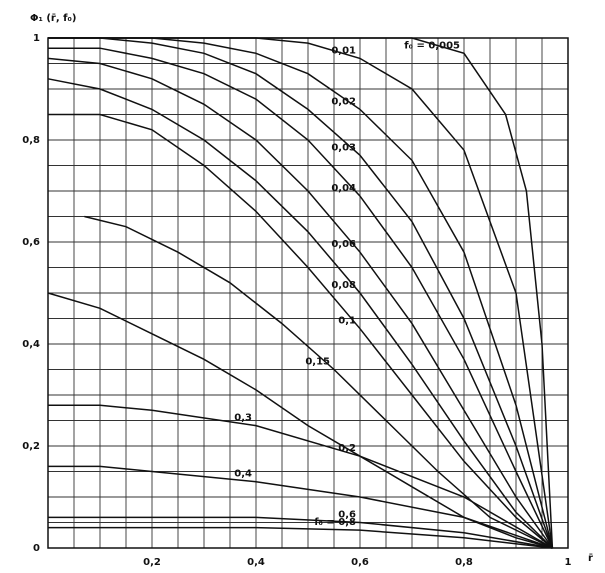  Describe the element at coordinates (343, 101) in the screenshot. I see `curve-label: 0,02` at that location.